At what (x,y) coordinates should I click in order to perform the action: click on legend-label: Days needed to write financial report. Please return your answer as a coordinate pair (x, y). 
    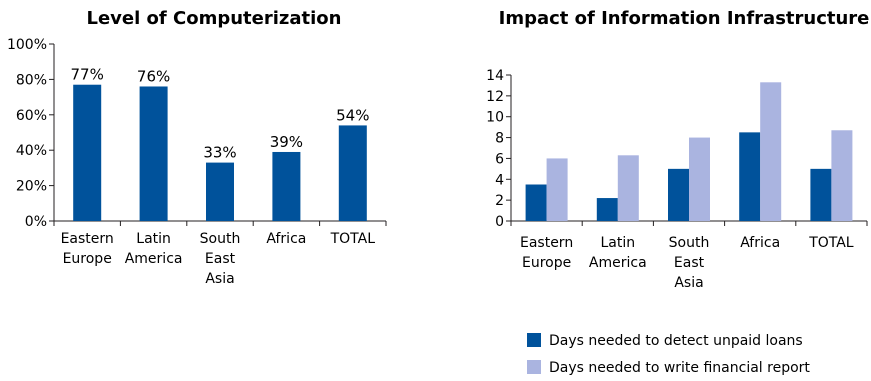
    Looking at the image, I should click on (679, 368).